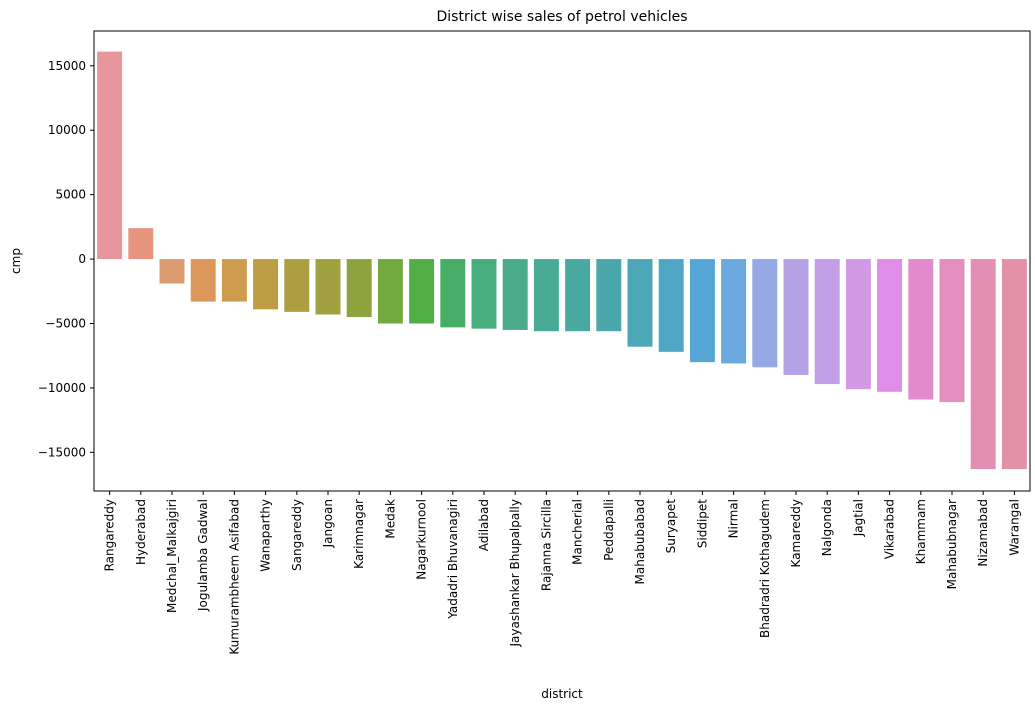 The width and height of the screenshot is (1035, 711). I want to click on x-tick-label: Mahabubabad, so click(640, 541).